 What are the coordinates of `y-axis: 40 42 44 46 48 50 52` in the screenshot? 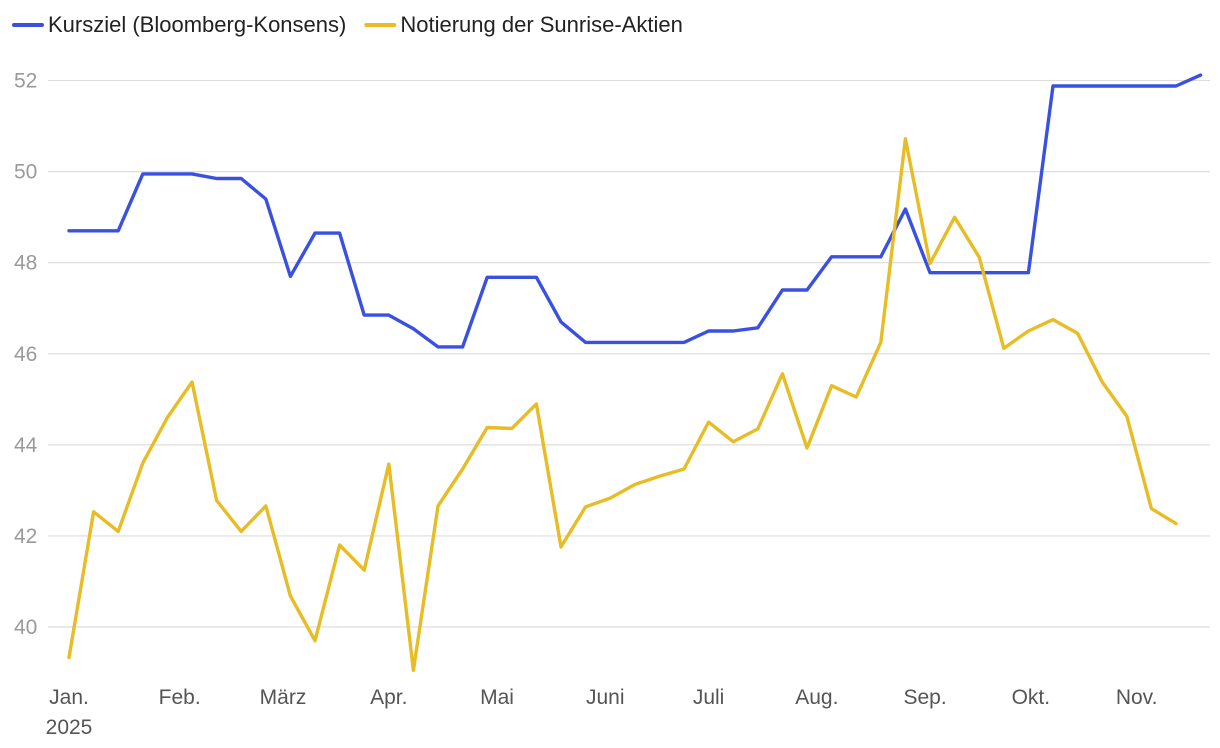 It's located at (26, 354).